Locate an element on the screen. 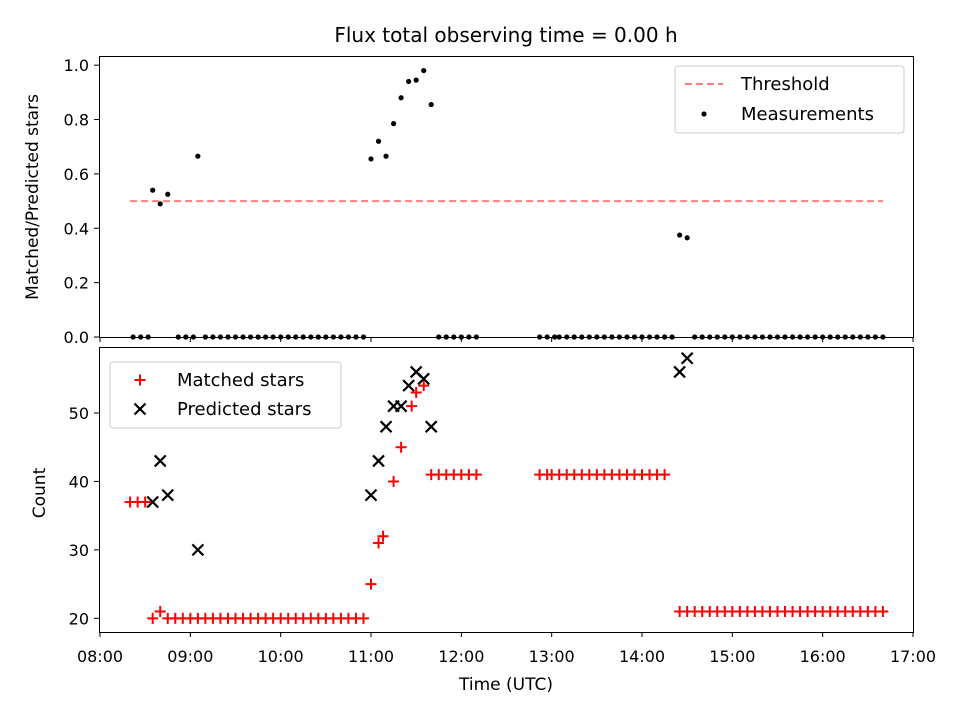 This screenshot has height=720, width=960. x-tick-label-7: 15:00 is located at coordinates (732, 656).